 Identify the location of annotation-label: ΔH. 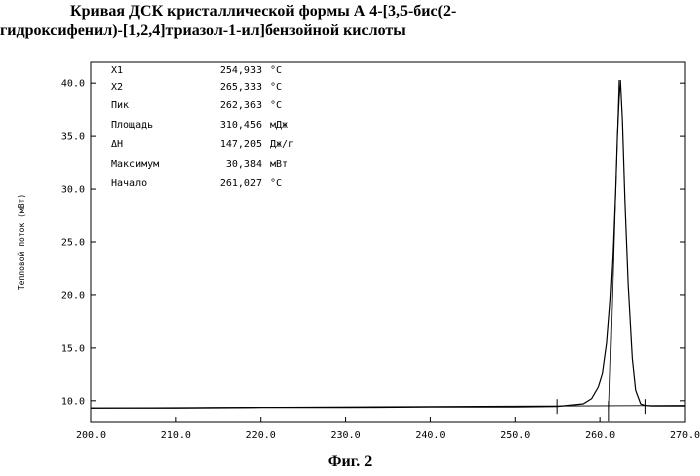
(117, 144).